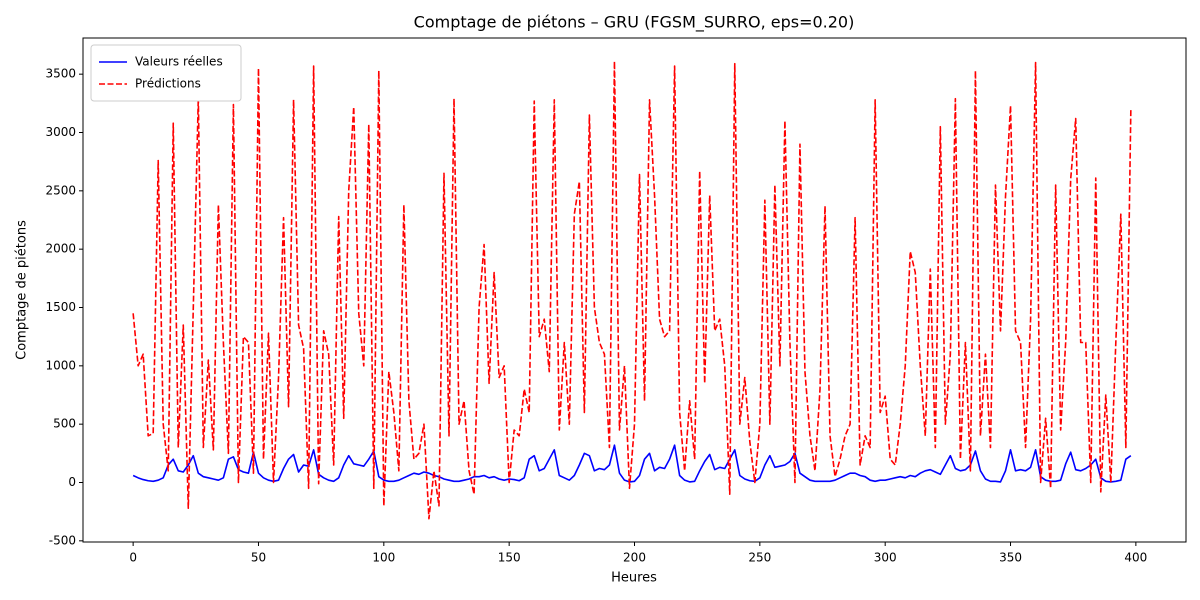 This screenshot has height=600, width=1200. What do you see at coordinates (60, 132) in the screenshot?
I see `y-tick-label: 3000` at bounding box center [60, 132].